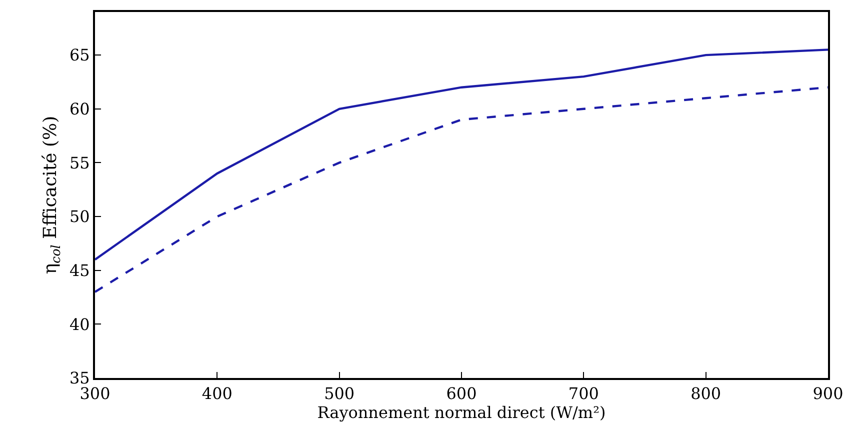 The width and height of the screenshot is (858, 428). Describe the element at coordinates (79, 270) in the screenshot. I see `y-tick-label: 45` at that location.